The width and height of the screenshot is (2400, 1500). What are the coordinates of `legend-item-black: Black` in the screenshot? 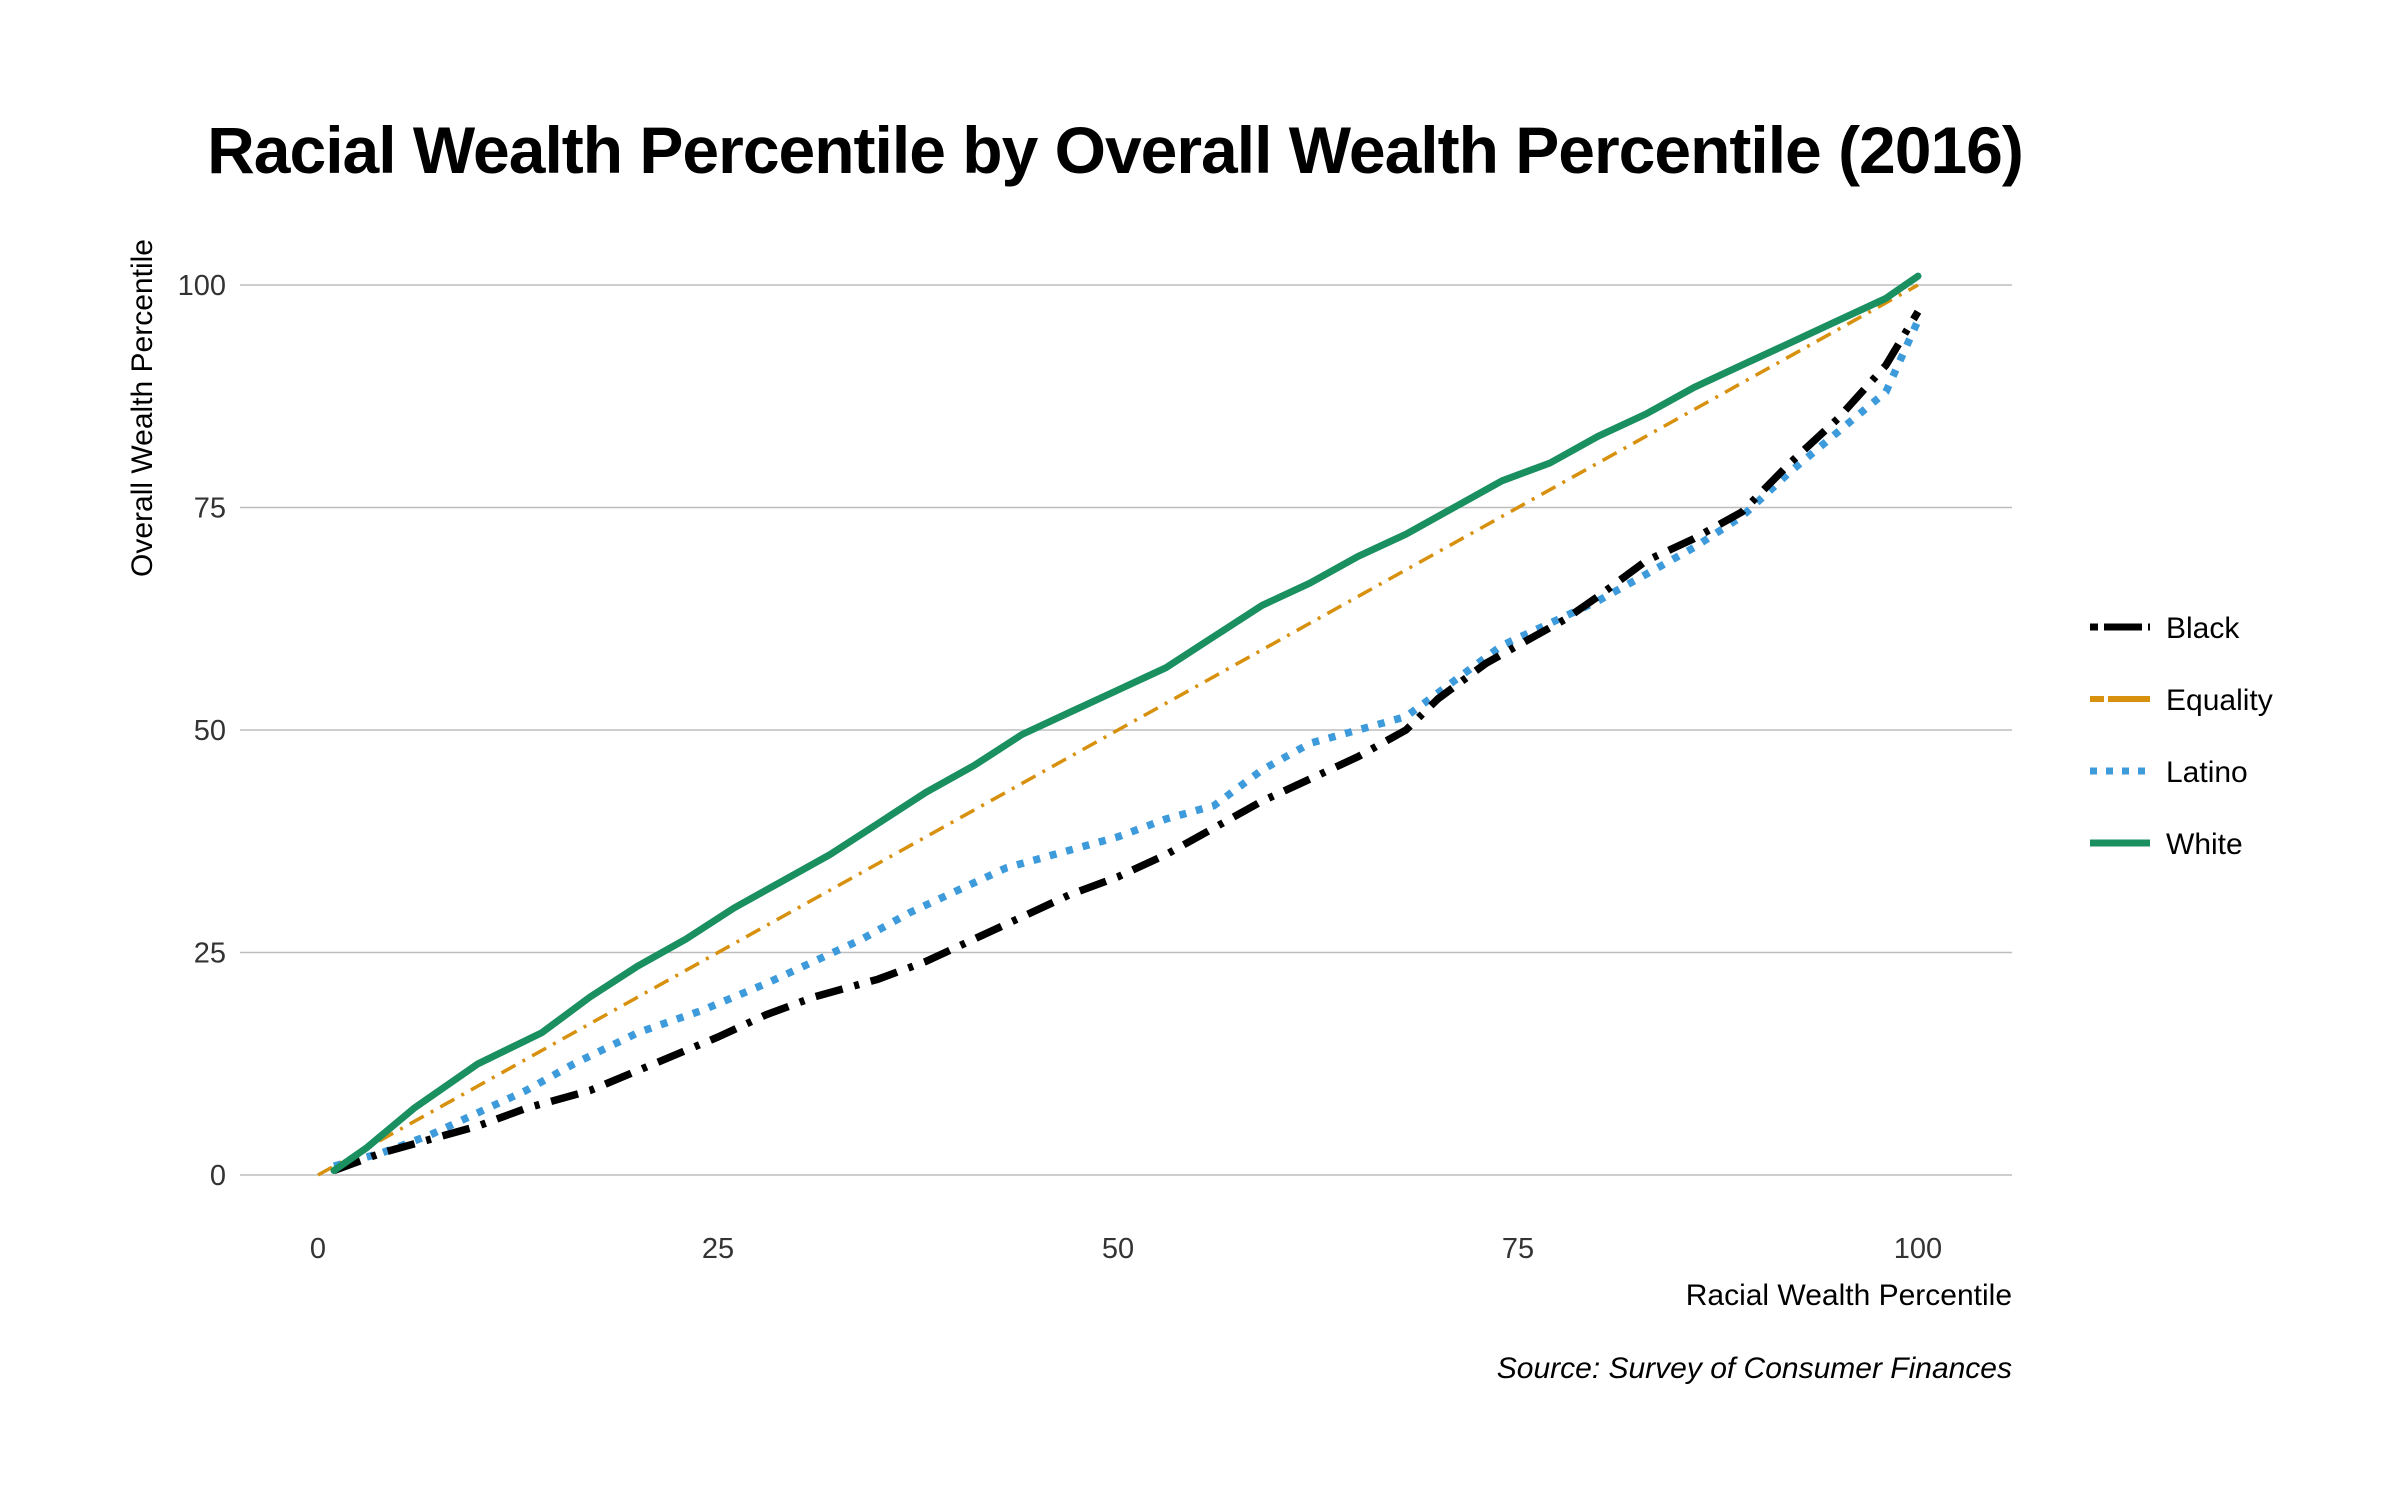 It's located at (2165, 628).